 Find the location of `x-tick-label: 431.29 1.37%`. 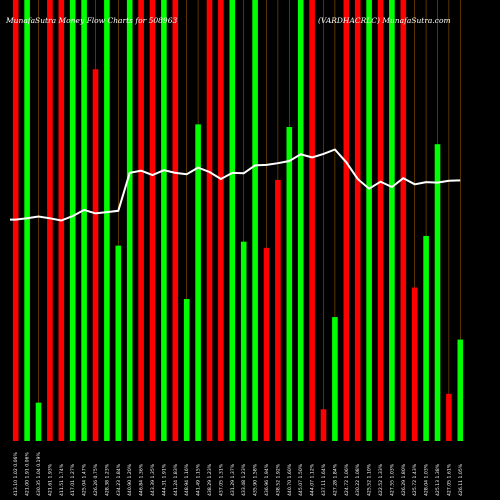

x-tick-label: 431.29 1.37% is located at coordinates (233, 479).